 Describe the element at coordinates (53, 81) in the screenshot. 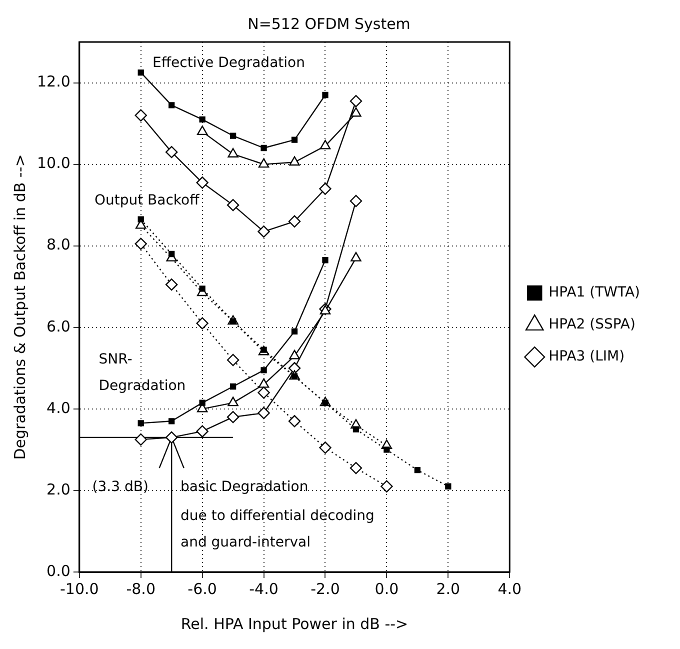

I see `y-tick-label: 12.0` at that location.